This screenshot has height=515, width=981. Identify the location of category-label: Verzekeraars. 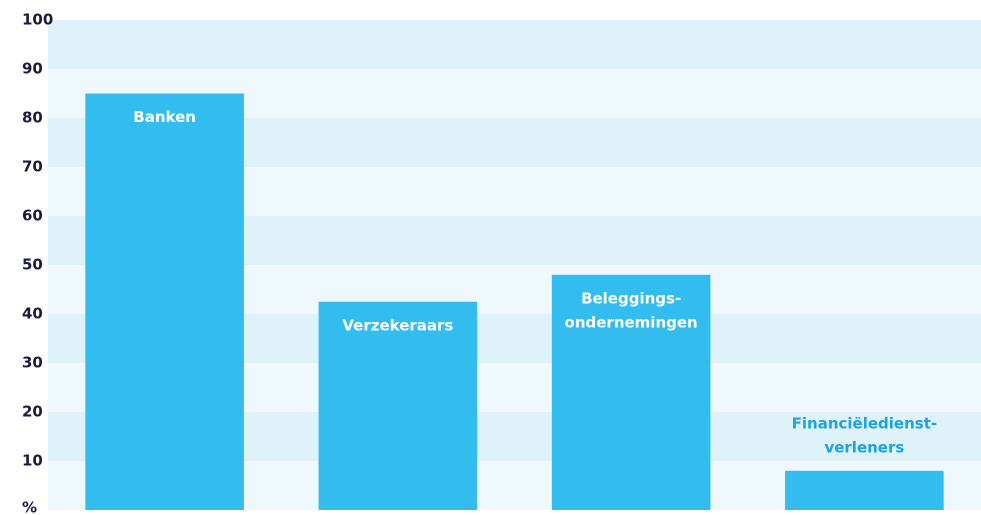
(397, 325).